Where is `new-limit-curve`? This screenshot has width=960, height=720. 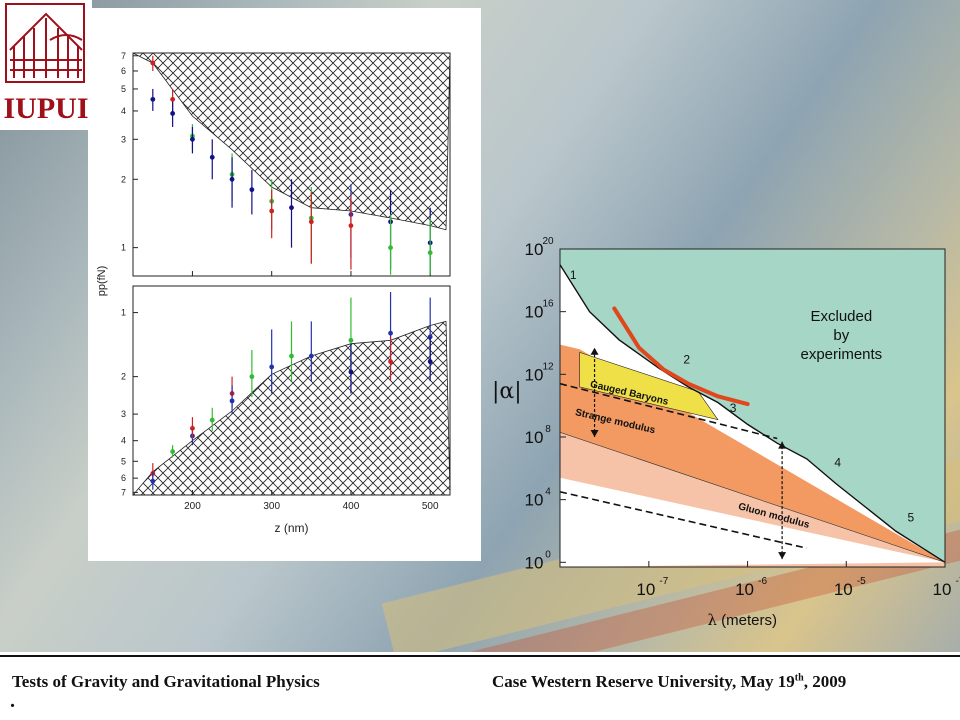 new-limit-curve is located at coordinates (681, 356).